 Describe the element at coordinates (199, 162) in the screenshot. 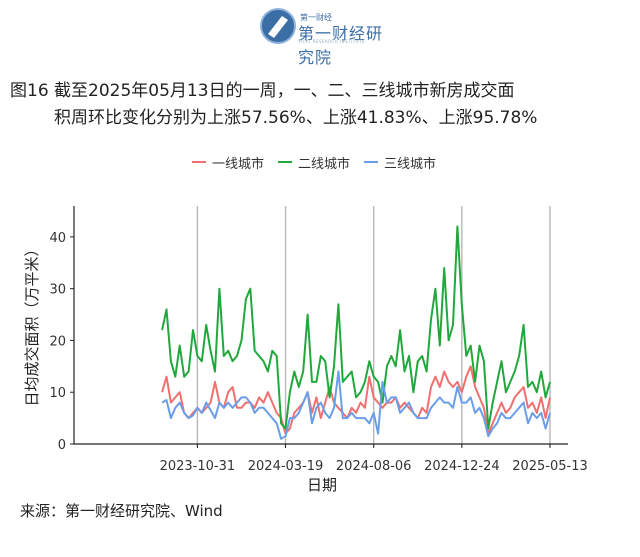

I see `legend-swatch-tier1` at that location.